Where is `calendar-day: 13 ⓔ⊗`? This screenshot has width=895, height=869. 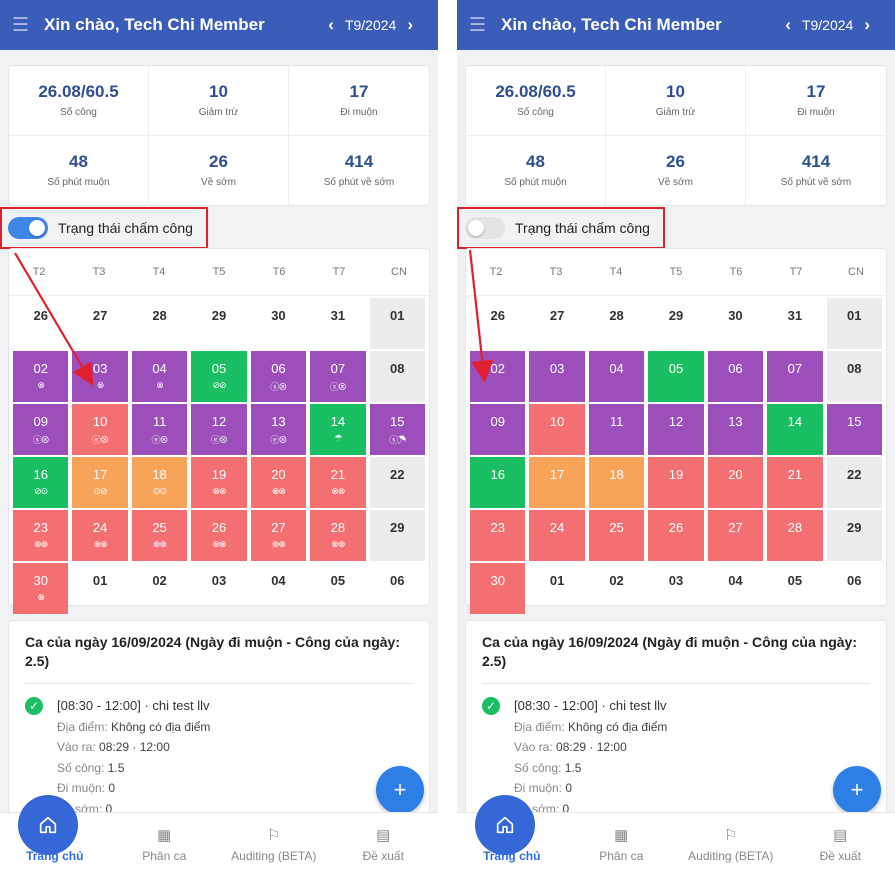
calendar-day: 13 ⓔ⊗ is located at coordinates (278, 429).